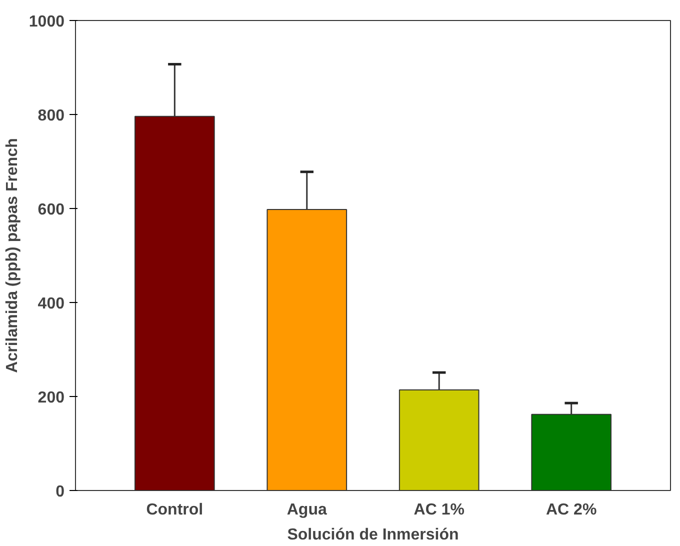 Image resolution: width=680 pixels, height=546 pixels. Describe the element at coordinates (571, 510) in the screenshot. I see `x-tick-label: AC 2%` at that location.